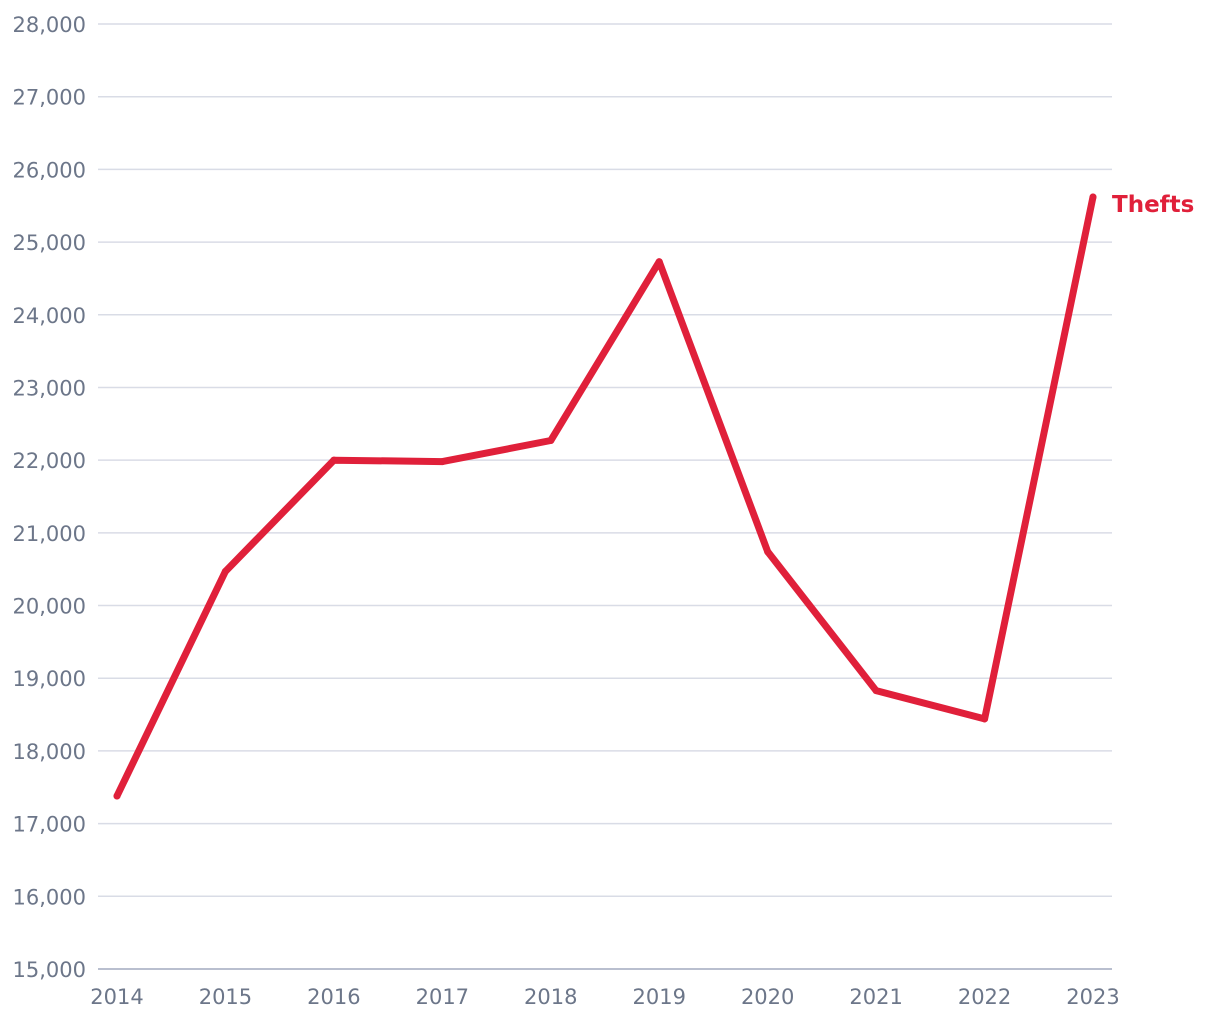  What do you see at coordinates (333, 997) in the screenshot?
I see `x-tick-label: 2016` at bounding box center [333, 997].